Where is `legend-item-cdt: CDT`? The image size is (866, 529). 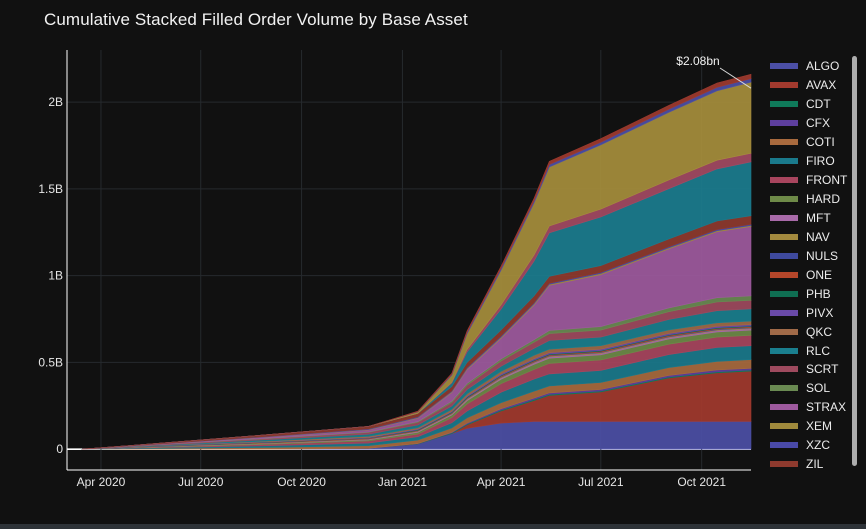 legend-item-cdt: CDT is located at coordinates (810, 104).